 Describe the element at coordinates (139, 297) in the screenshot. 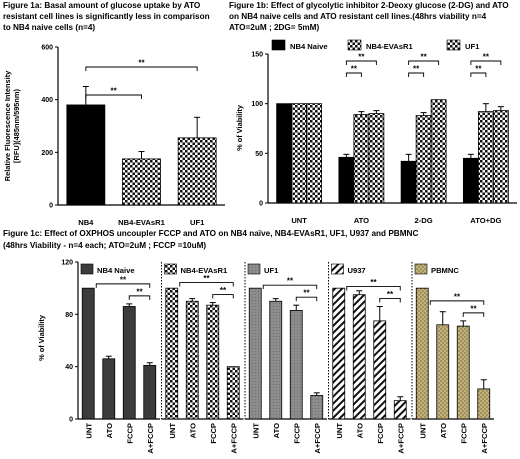

I see `fig1c-sig-bracket-0-a` at that location.